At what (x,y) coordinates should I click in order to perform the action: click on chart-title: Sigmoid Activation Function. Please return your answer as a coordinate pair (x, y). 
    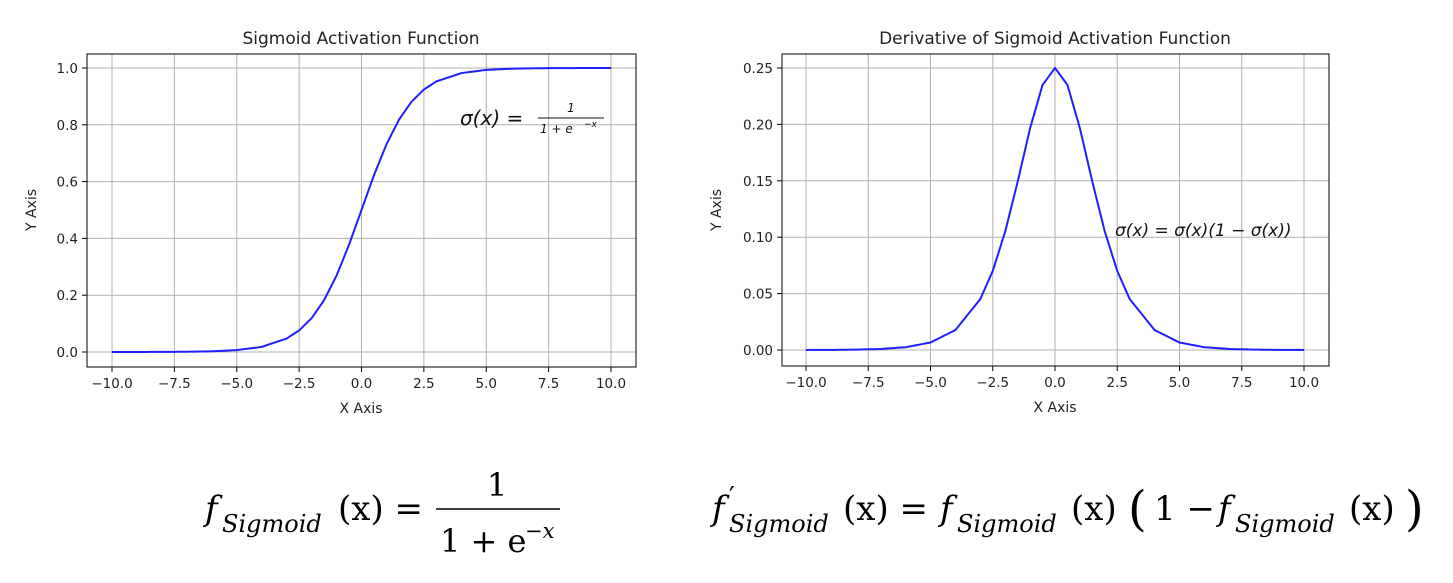
    Looking at the image, I should click on (360, 39).